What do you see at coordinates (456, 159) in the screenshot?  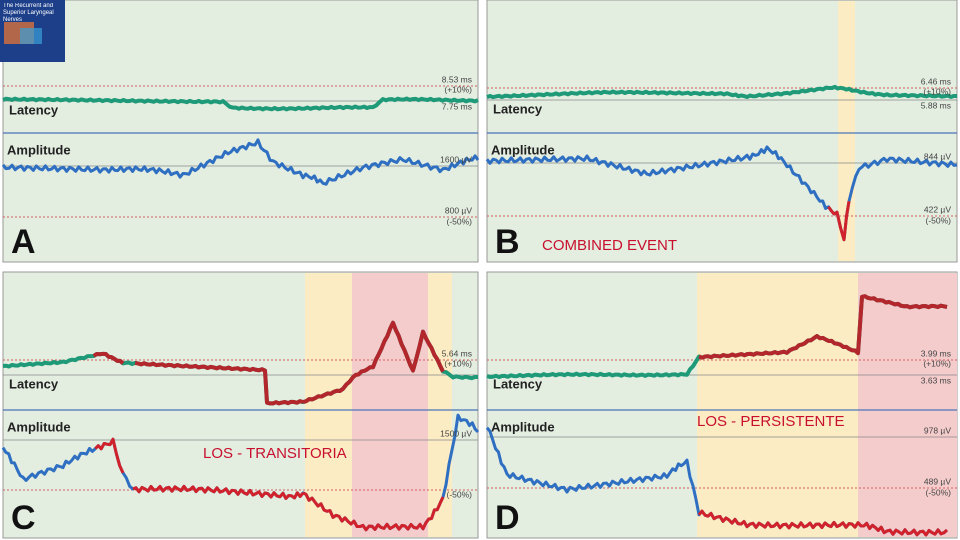 I see `amplitude-baseline: 1600 µV` at bounding box center [456, 159].